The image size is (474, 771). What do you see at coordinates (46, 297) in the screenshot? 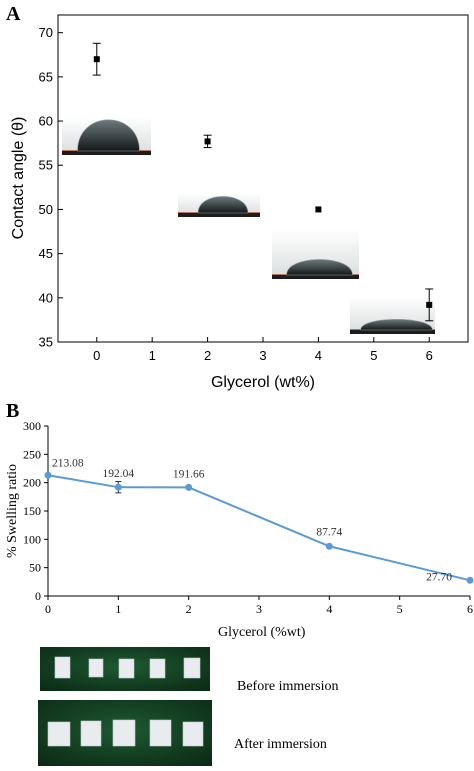
I see `y-tick-label: 40` at bounding box center [46, 297].